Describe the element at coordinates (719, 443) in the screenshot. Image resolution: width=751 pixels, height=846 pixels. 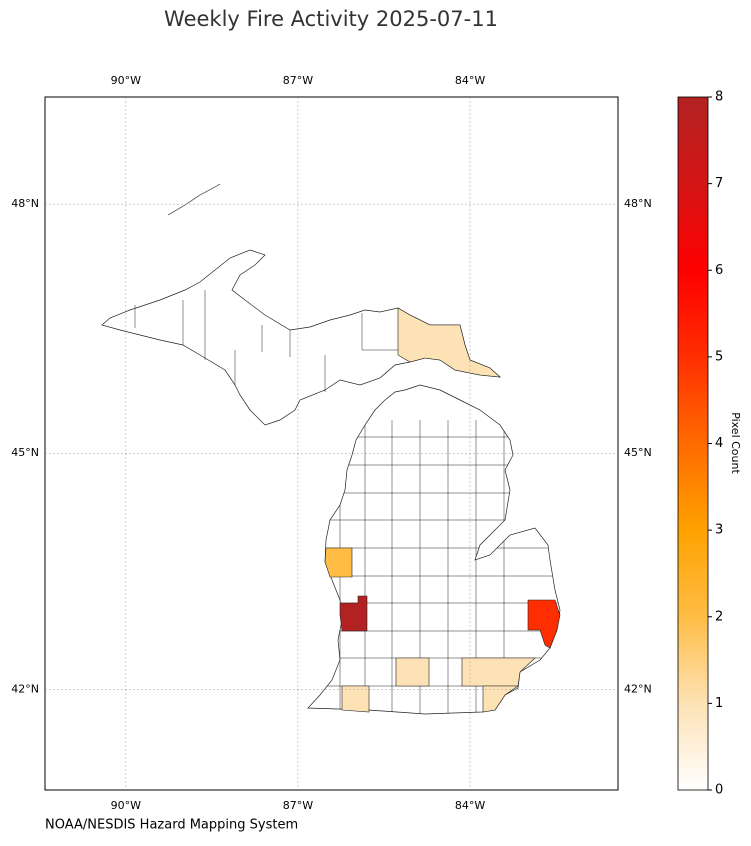
I see `colorbar-tick-label: 4` at that location.